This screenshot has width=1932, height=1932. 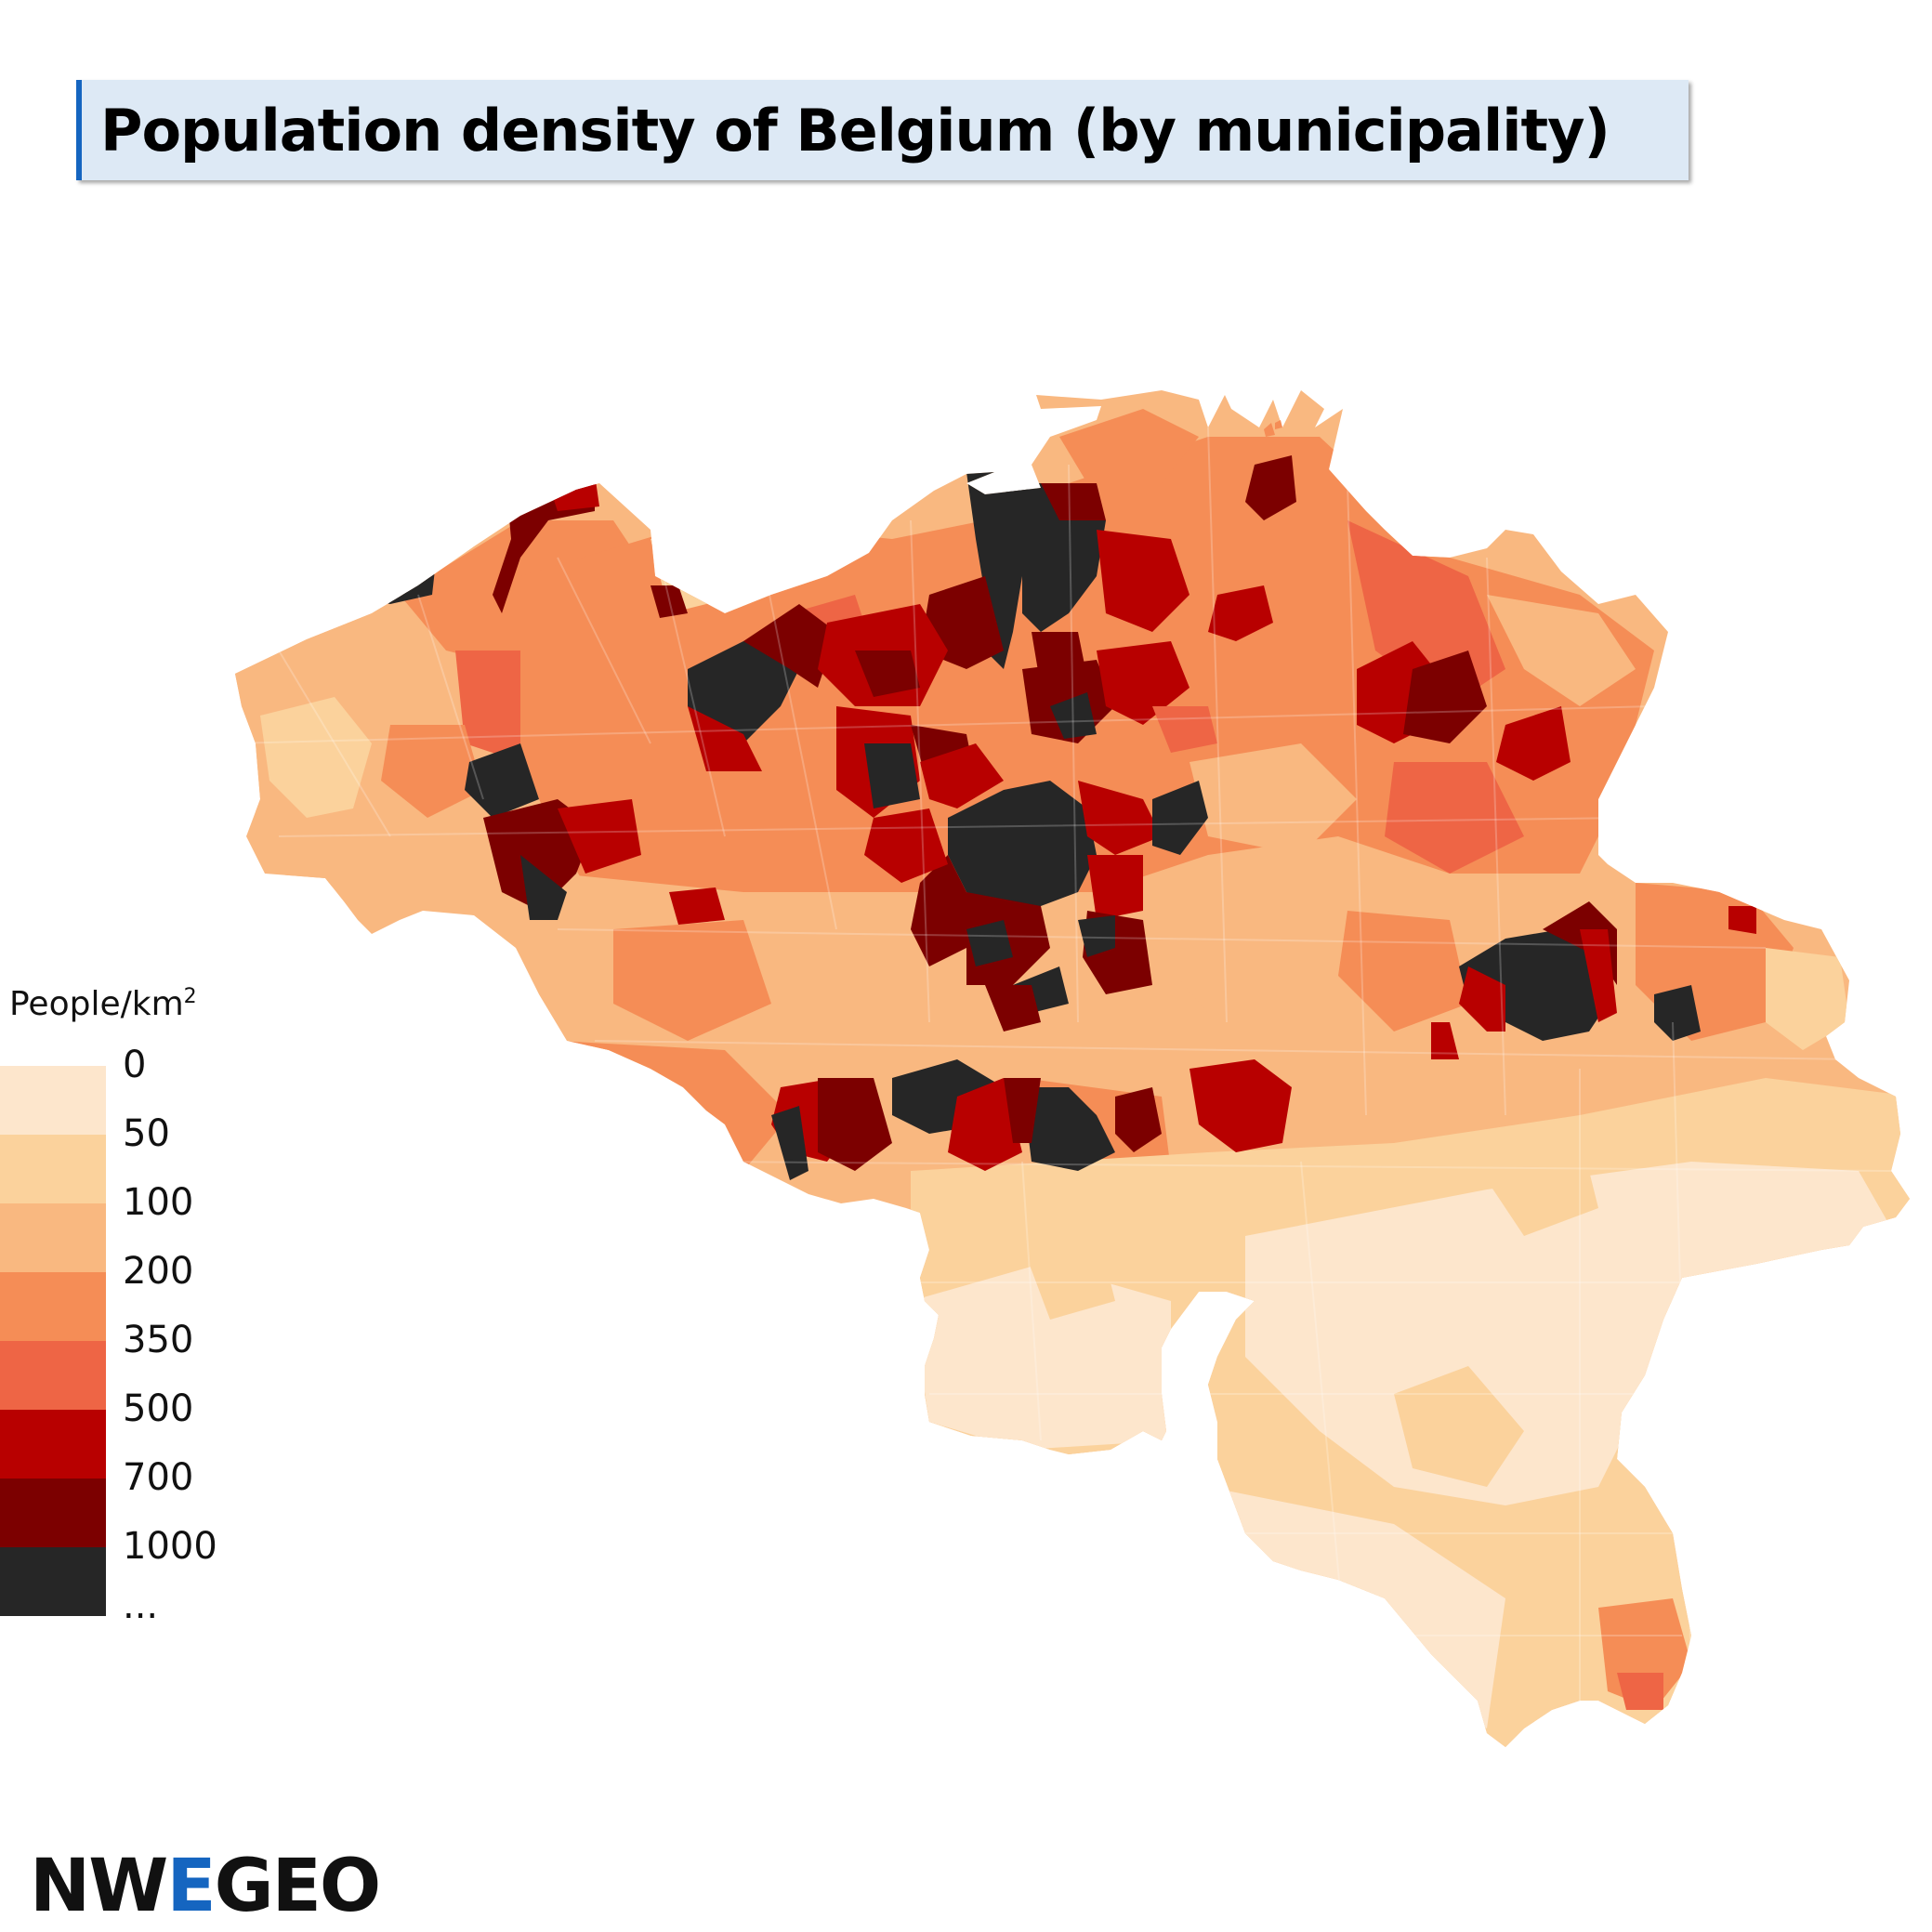 I want to click on legend-title-superscript: 2, so click(x=190, y=996).